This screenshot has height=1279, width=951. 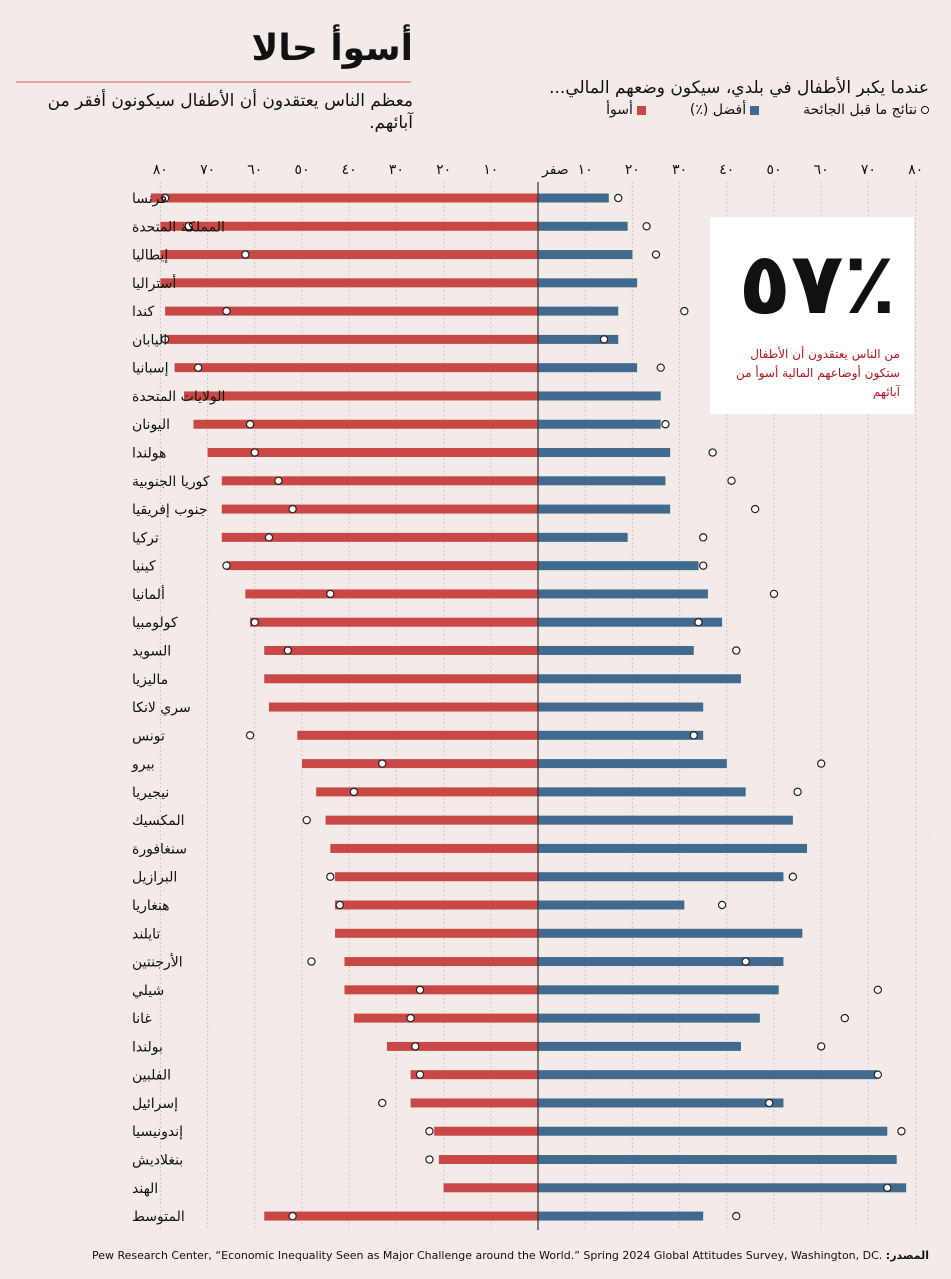 What do you see at coordinates (143, 312) in the screenshot?
I see `country-label: كندا` at bounding box center [143, 312].